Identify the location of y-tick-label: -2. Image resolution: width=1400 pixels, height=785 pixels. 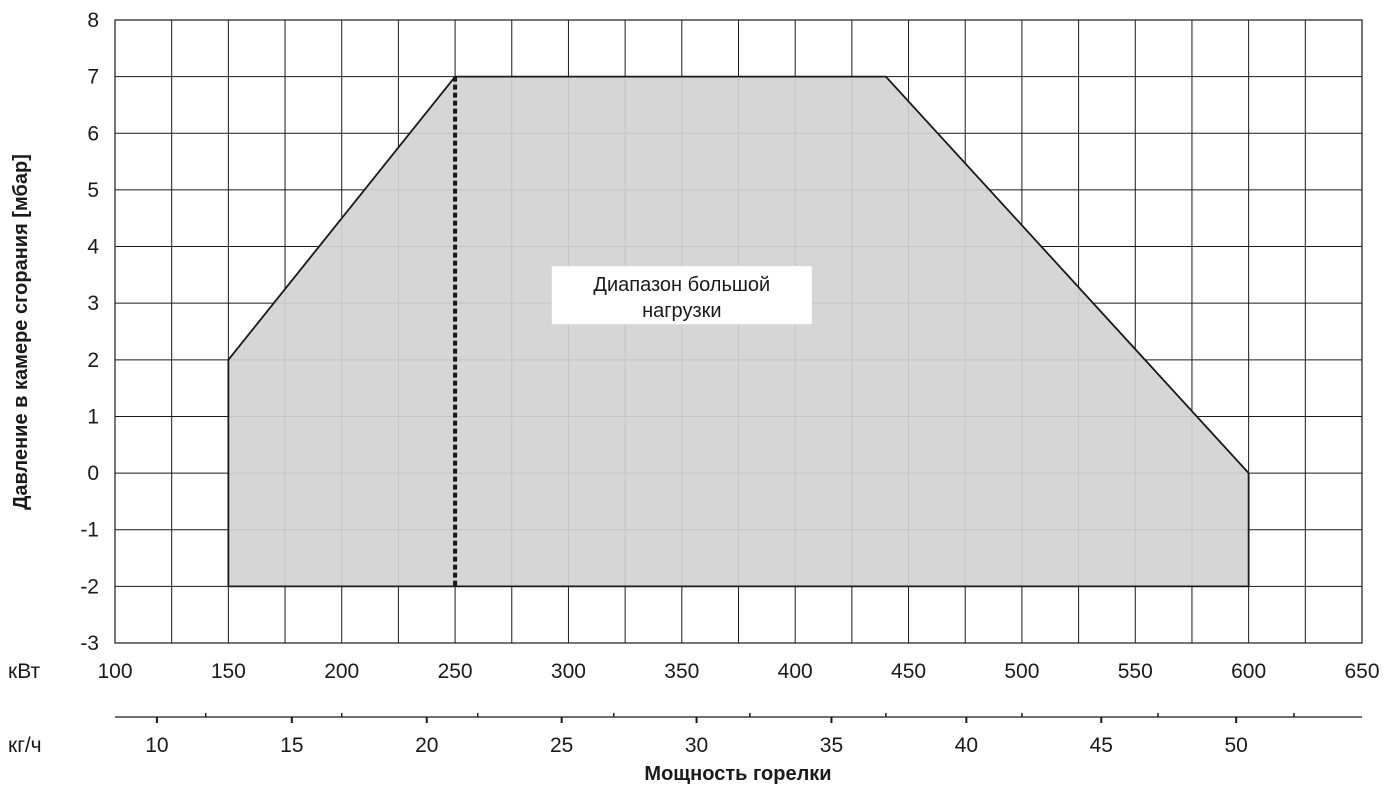
(89, 586).